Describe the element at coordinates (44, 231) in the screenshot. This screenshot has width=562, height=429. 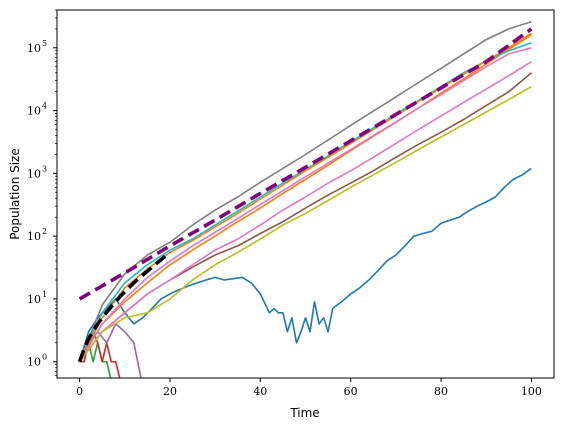
I see `y-tick-exponent: 2` at that location.